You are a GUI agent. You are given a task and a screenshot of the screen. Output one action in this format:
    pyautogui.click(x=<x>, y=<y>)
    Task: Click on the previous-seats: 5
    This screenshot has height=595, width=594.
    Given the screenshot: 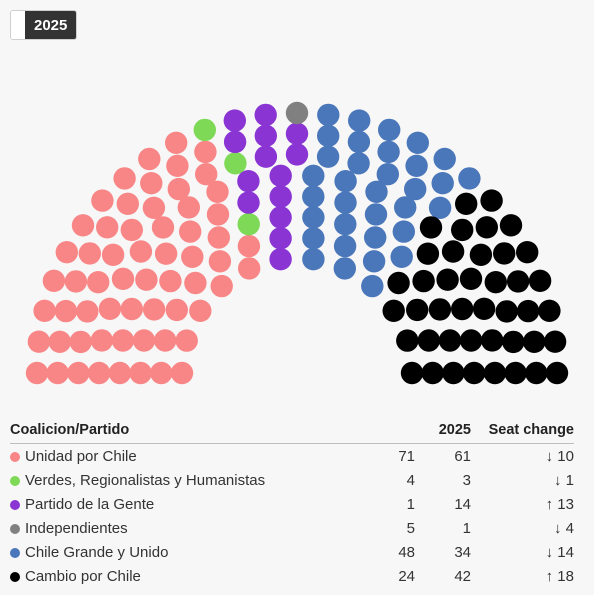 What is the action you would take?
    pyautogui.click(x=410, y=528)
    